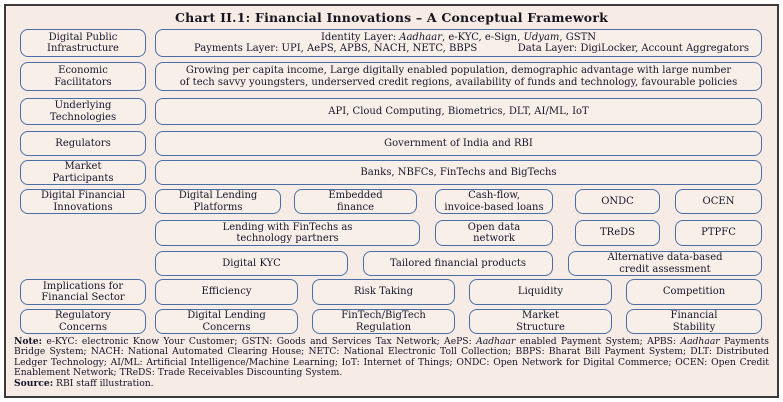  Describe the element at coordinates (355, 201) in the screenshot. I see `innovation-box-embedded-finance: Embedded finance` at that location.